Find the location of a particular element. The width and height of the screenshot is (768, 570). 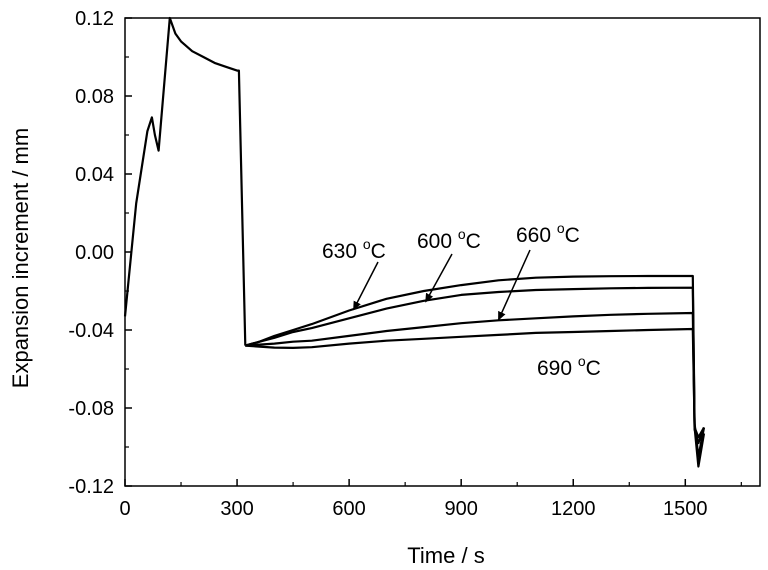

y-tick-label: -0.04 is located at coordinates (91, 331).